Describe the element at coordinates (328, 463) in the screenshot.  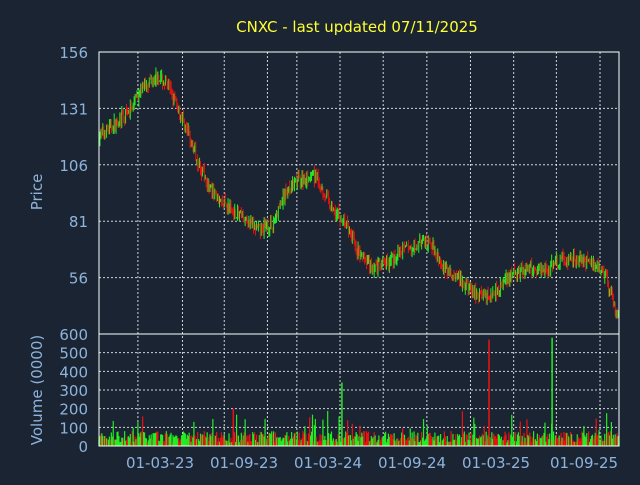
I see `date-tick-label: 01-03-24` at that location.